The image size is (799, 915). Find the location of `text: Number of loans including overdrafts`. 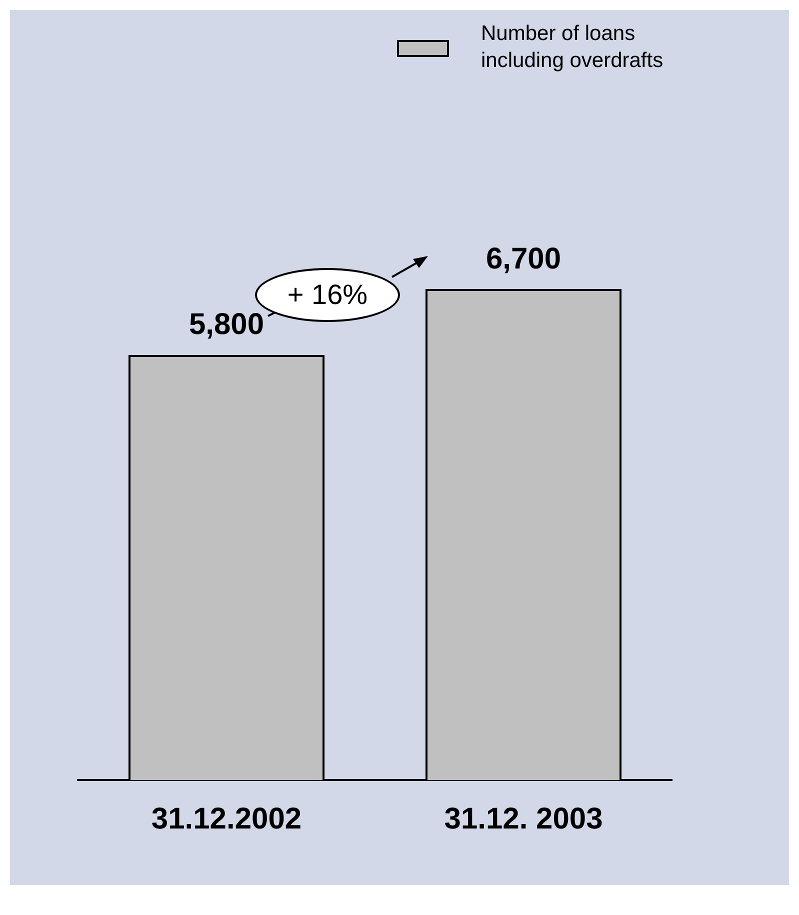

text: Number of loans including overdrafts is located at coordinates (572, 47).